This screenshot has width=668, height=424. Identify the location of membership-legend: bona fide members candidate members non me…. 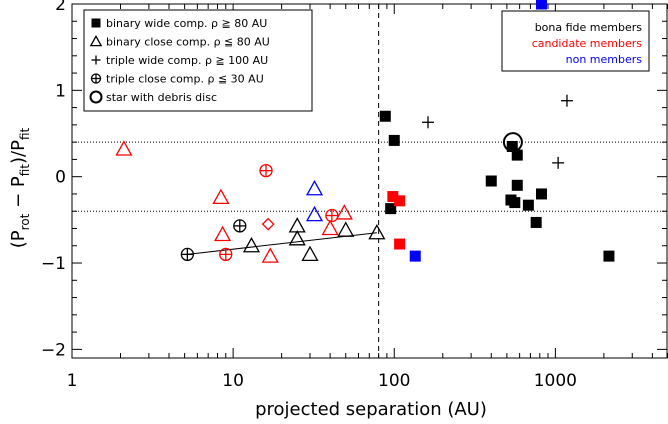
(575, 41).